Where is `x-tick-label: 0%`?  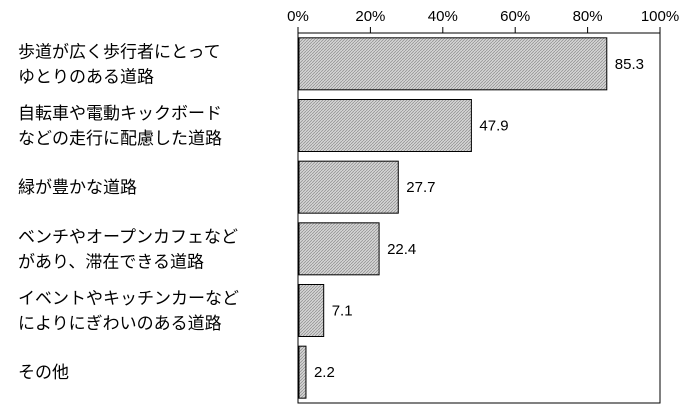
x-tick-label: 0% is located at coordinates (298, 16).